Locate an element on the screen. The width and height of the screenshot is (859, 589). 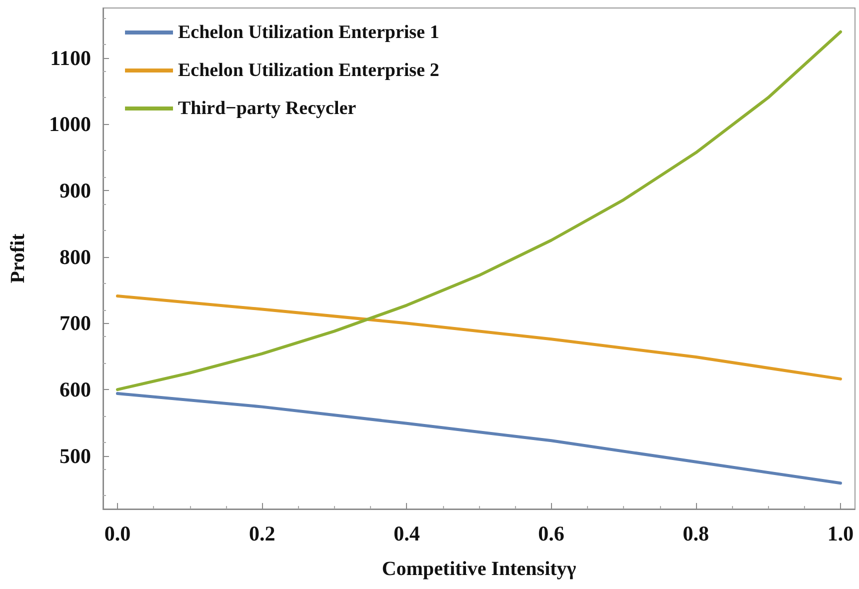
x-tick-label: 0.6 is located at coordinates (551, 534).